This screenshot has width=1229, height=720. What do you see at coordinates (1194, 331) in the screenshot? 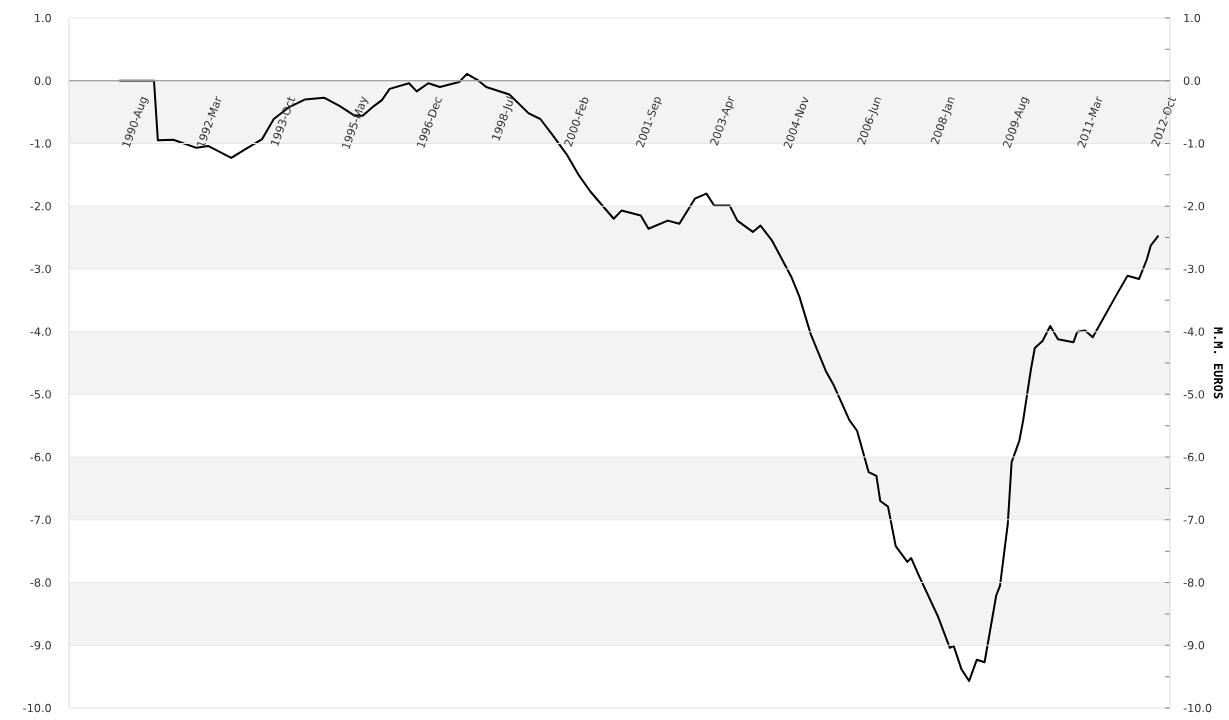
I see `y2-tick-label: -4.0` at bounding box center [1194, 331].